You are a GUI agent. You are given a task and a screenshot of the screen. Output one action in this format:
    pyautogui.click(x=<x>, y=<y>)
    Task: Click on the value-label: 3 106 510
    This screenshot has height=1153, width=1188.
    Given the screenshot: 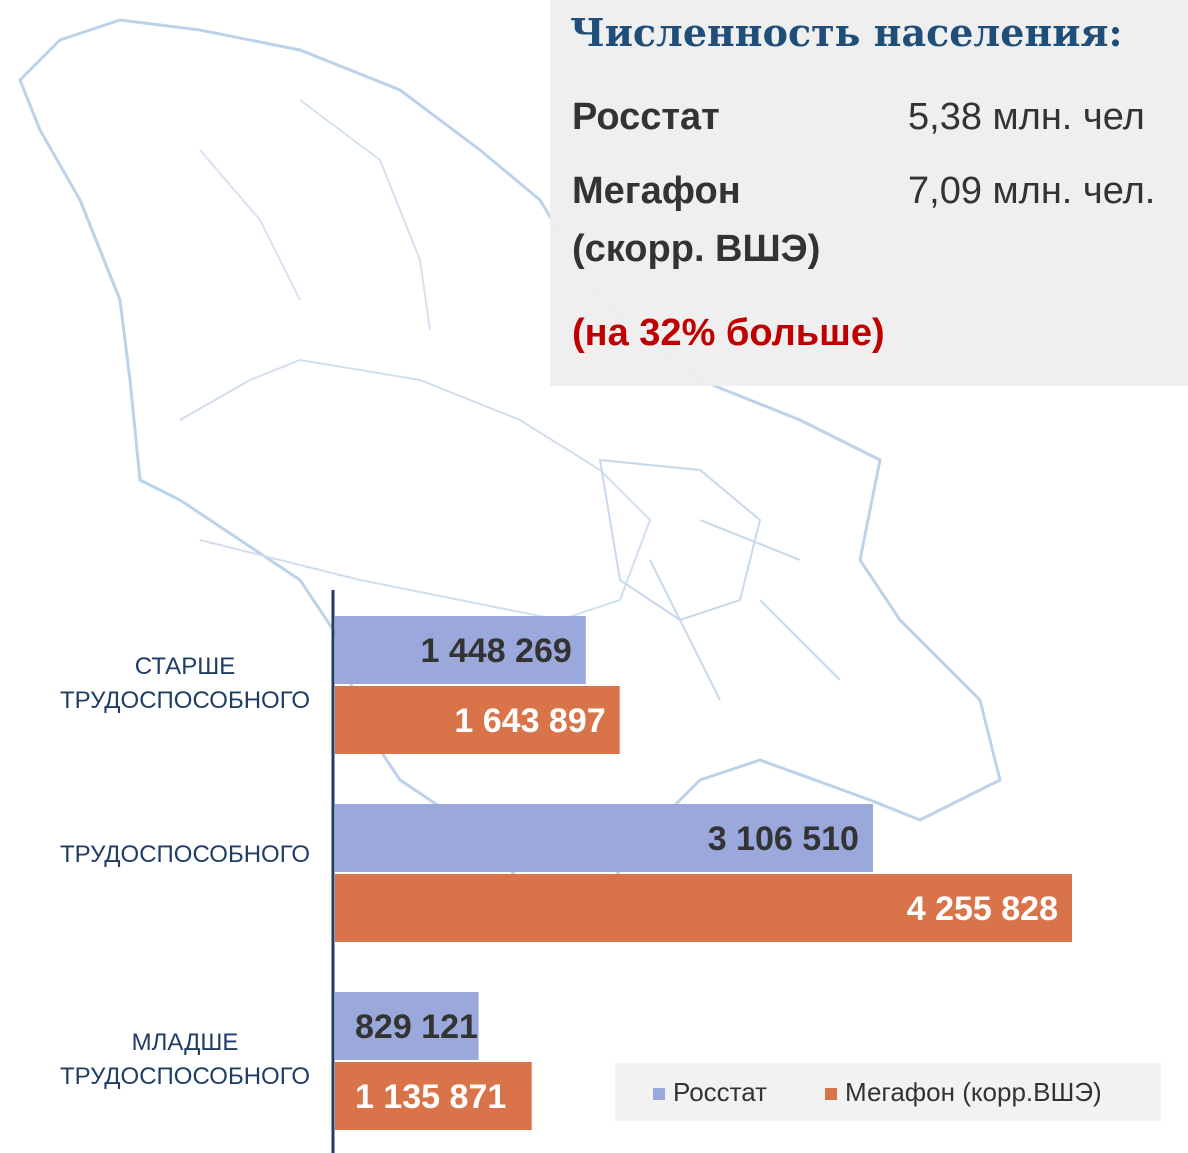 What is the action you would take?
    pyautogui.click(x=783, y=839)
    